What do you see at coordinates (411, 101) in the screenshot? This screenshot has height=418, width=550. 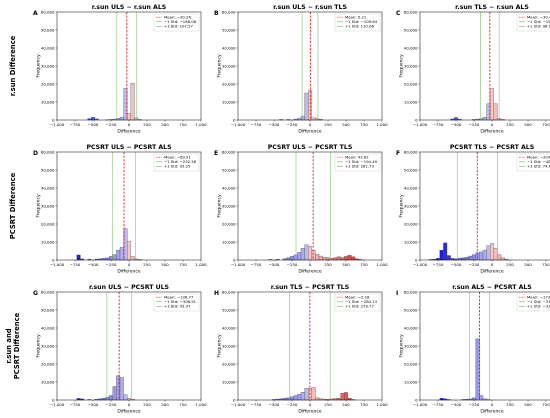 I see `y-tick-label: 10,000` at bounding box center [411, 101].